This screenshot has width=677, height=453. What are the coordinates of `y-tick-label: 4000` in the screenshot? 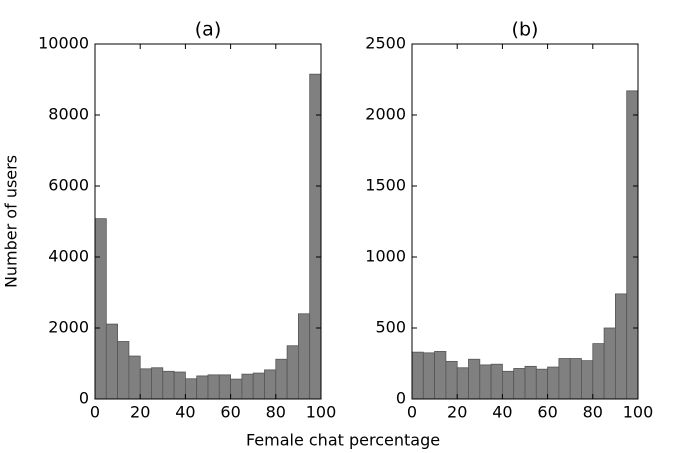 It's located at (68, 256).